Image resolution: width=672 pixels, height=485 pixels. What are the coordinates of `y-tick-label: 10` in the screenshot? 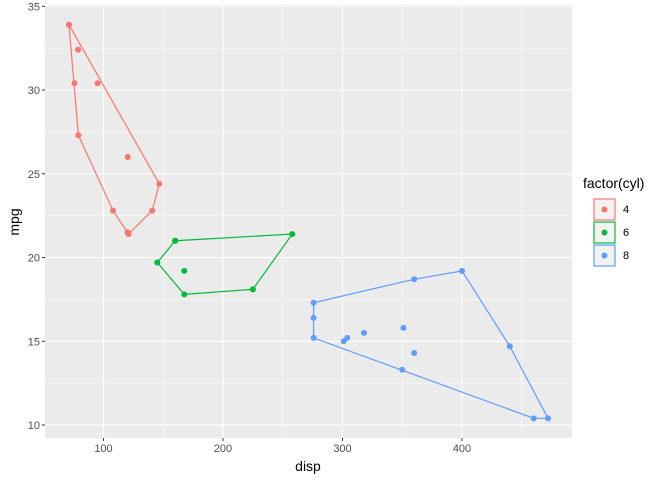 It's located at (34, 426).